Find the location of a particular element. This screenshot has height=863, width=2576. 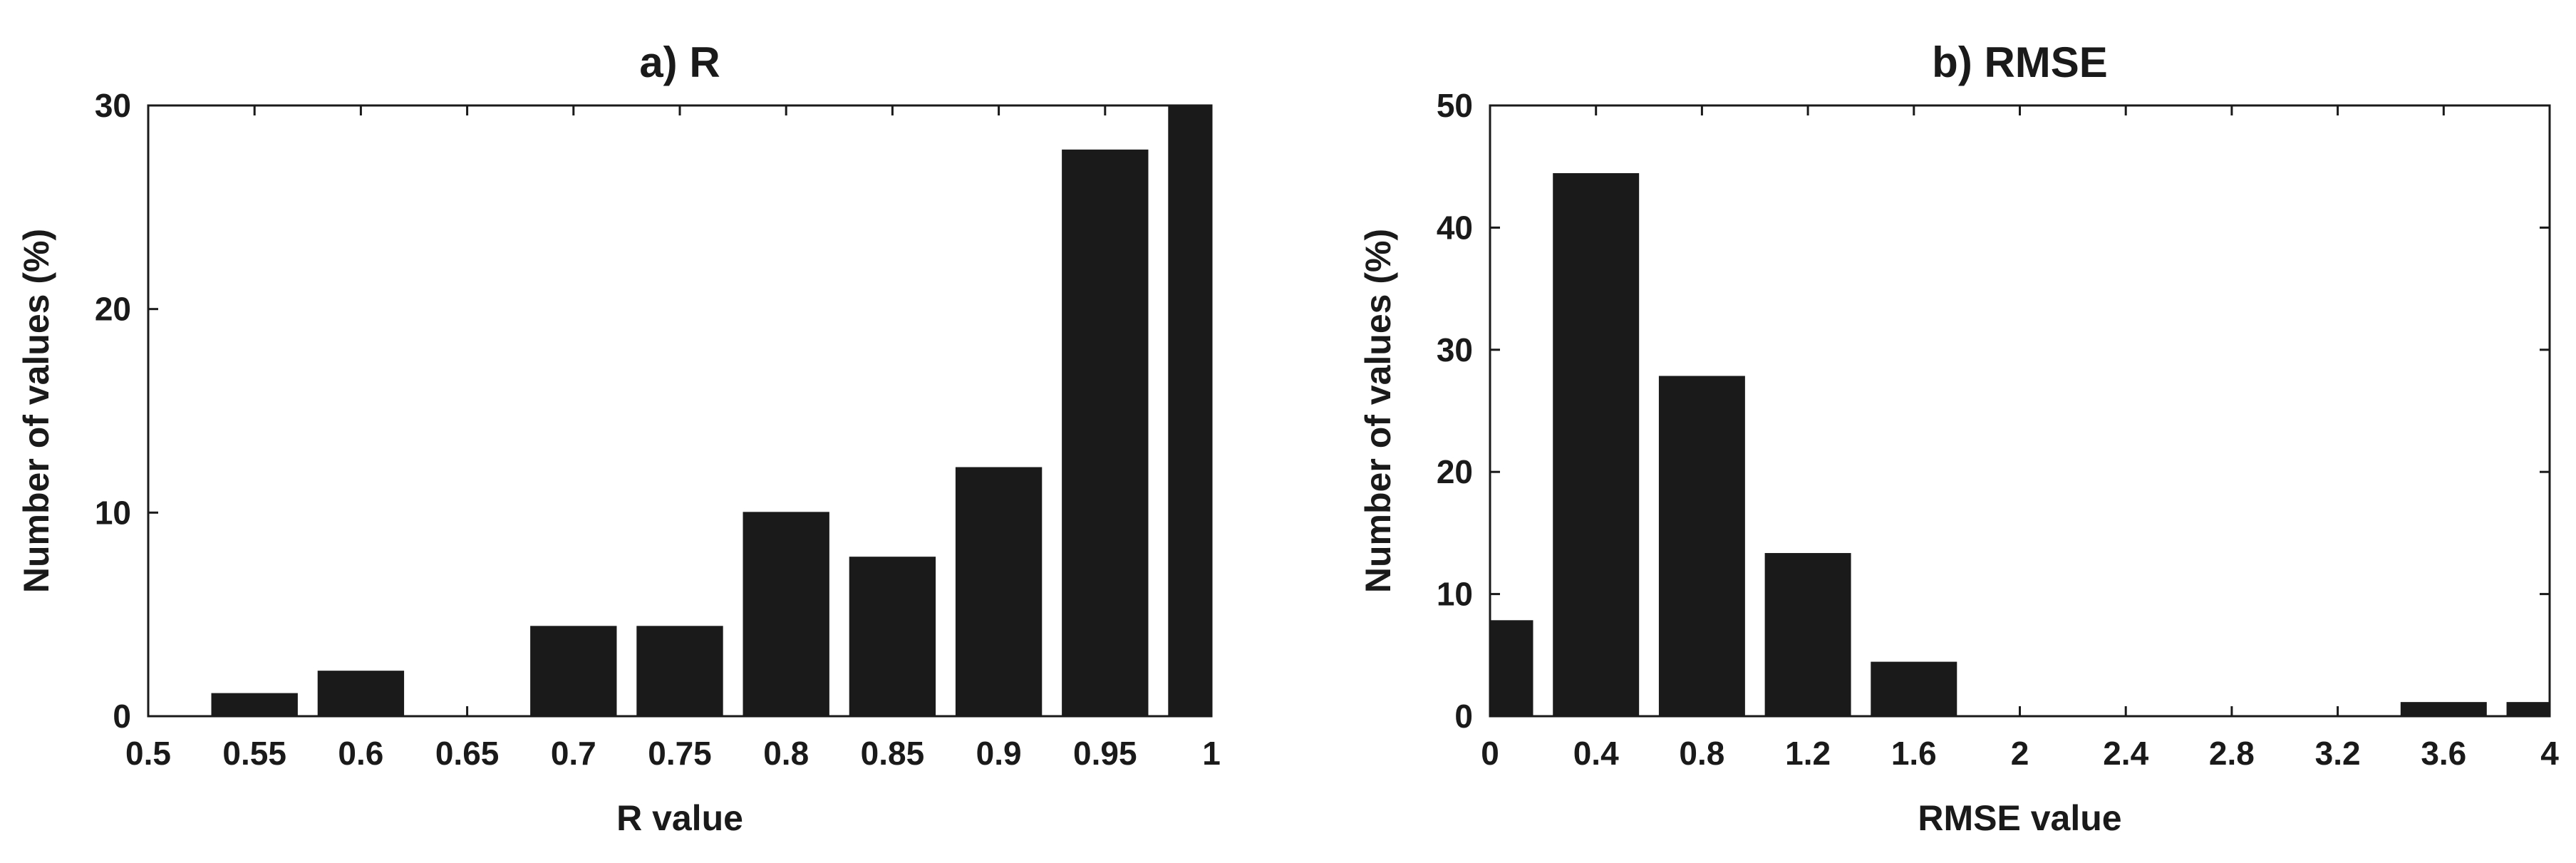

x-tick-label: 3.6 is located at coordinates (2443, 753).